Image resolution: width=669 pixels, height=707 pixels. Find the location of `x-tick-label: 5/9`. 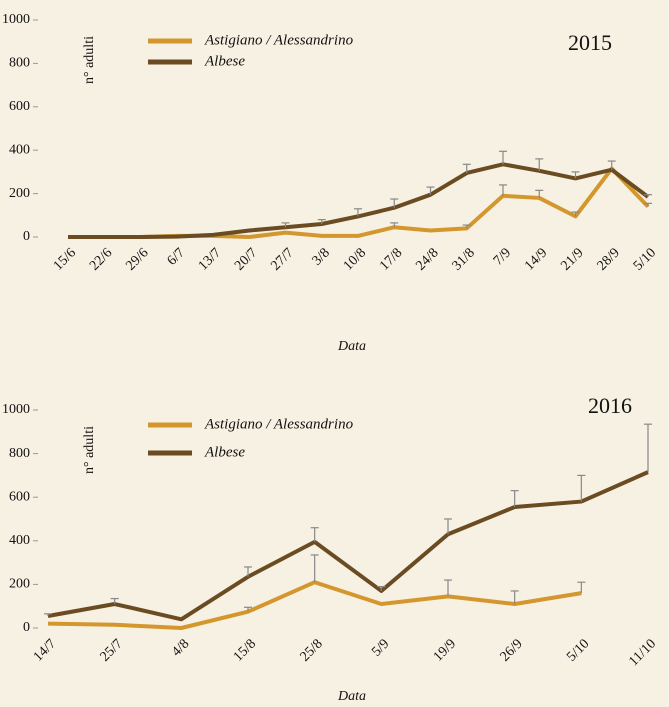

x-tick-label: 5/9 is located at coordinates (380, 647).